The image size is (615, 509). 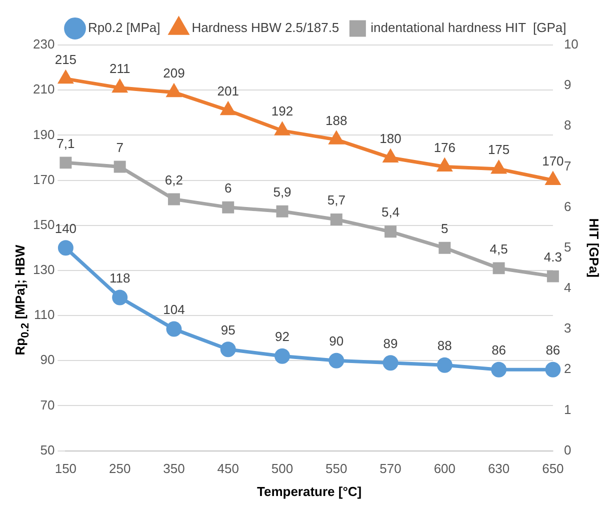 I want to click on data-label: 4,5, so click(x=499, y=248).